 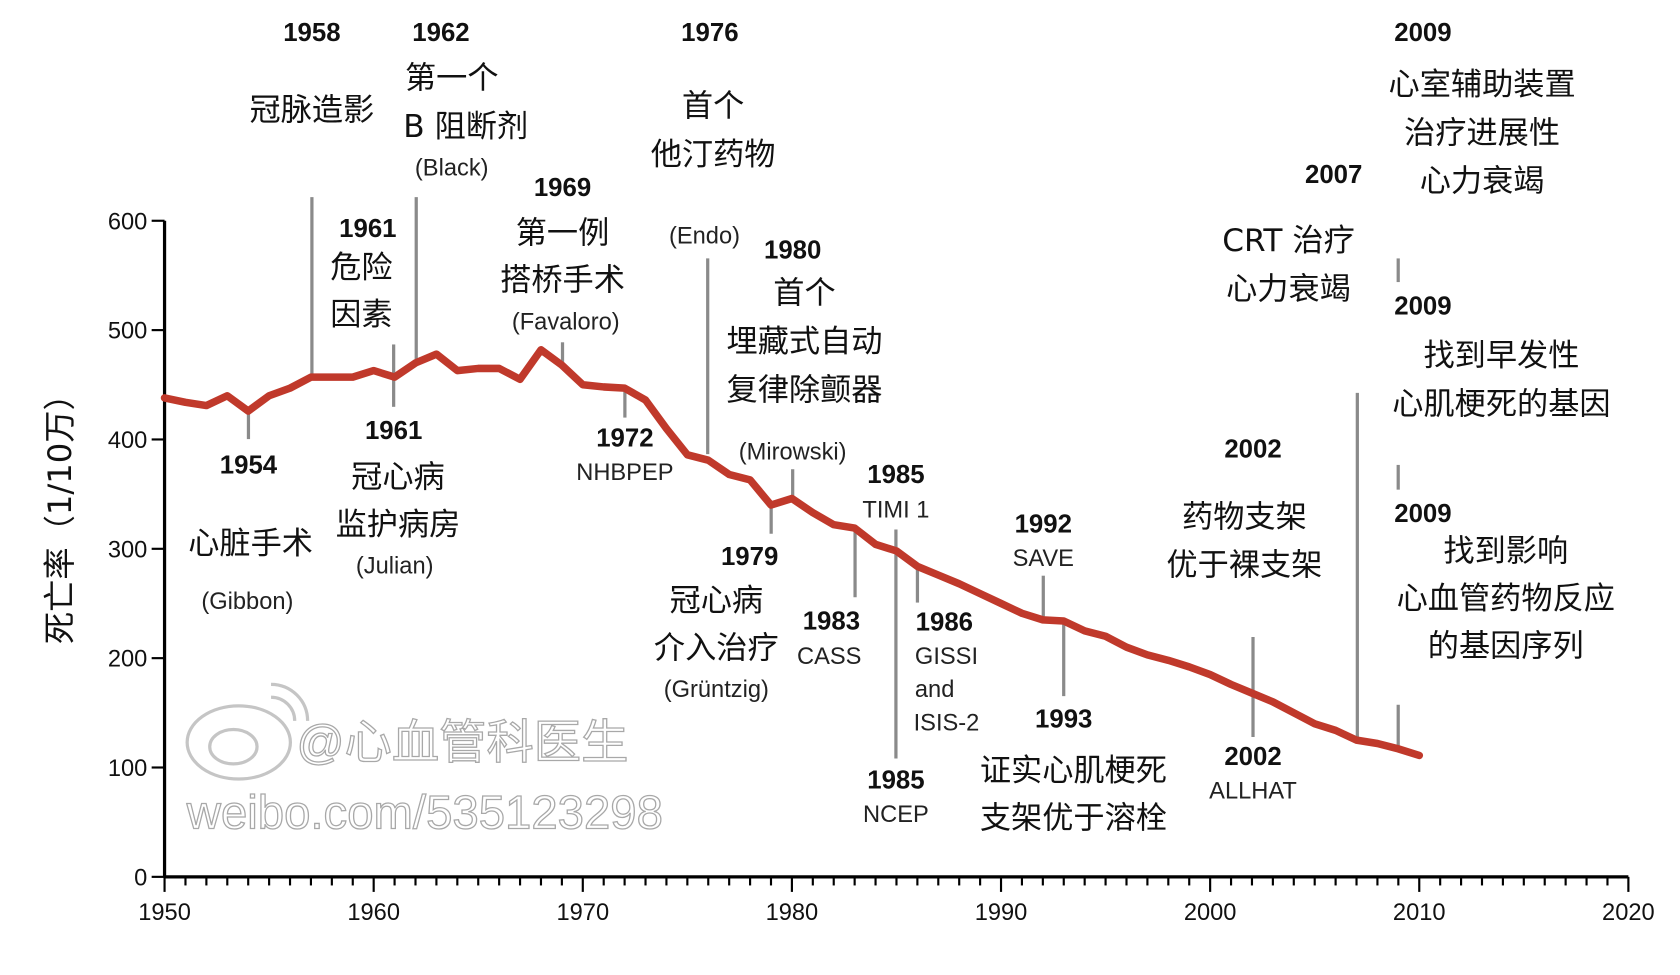 I want to click on annotation-1983-cass: 1983 CASS, so click(x=829, y=638).